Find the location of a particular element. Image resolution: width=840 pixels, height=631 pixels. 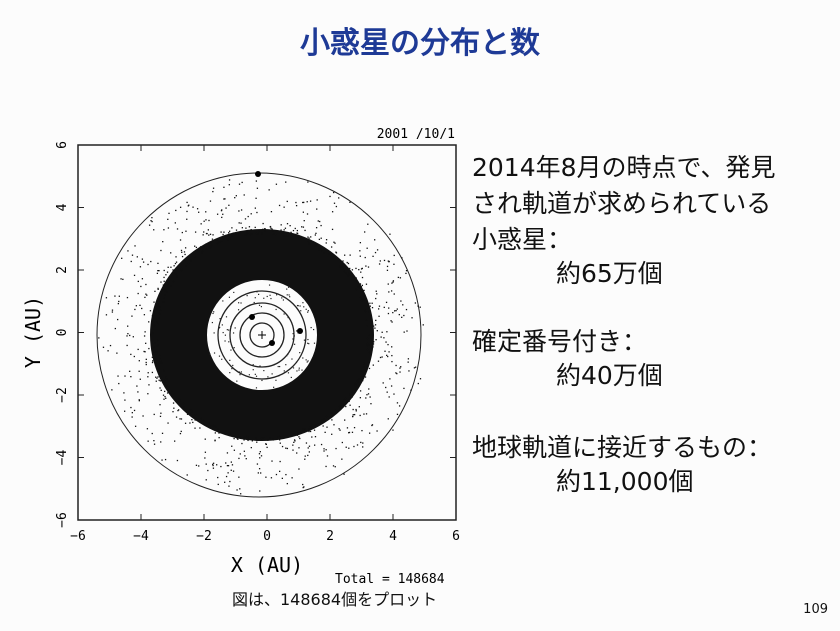

text-line: 2014年8月の時点で、発見 is located at coordinates (624, 167).